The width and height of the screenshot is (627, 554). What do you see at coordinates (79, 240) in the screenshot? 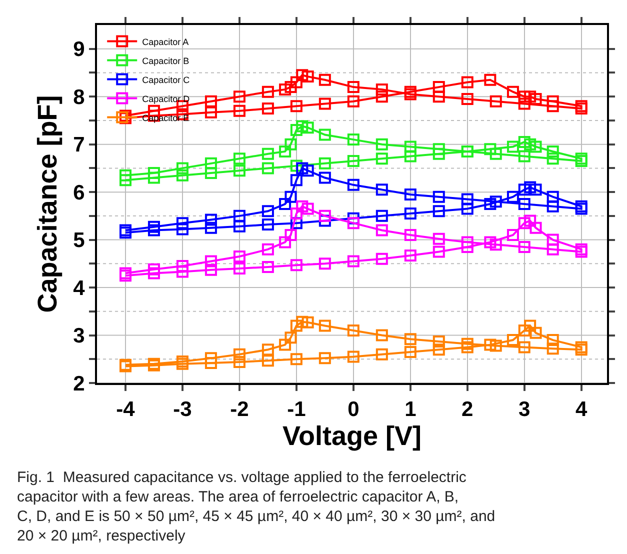
I see `y-tick-label: 5` at bounding box center [79, 240].